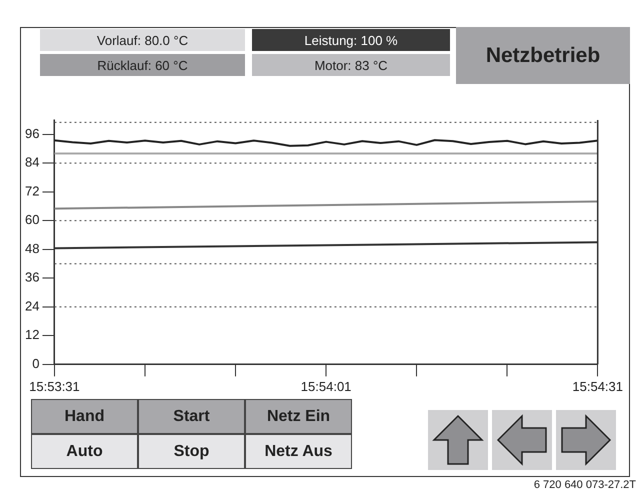 This screenshot has height=494, width=644. Describe the element at coordinates (351, 40) in the screenshot. I see `text: Leistung: 100 %` at that location.